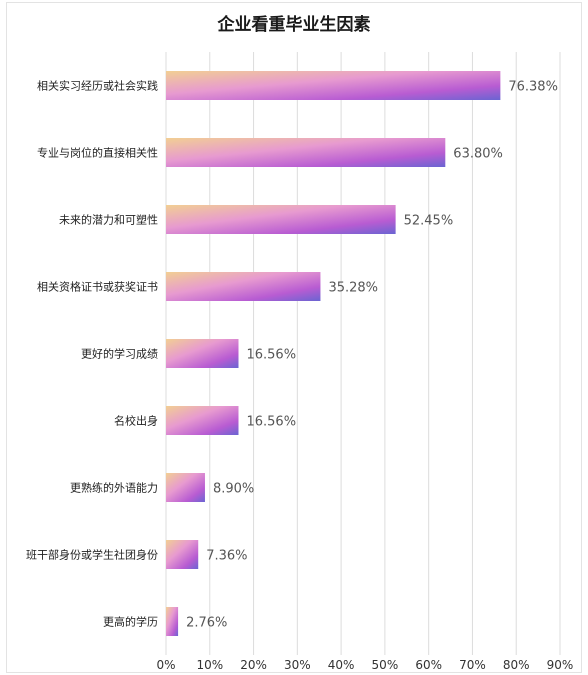  What do you see at coordinates (97, 86) in the screenshot?
I see `category-label: 相关实习经历或社会实践` at bounding box center [97, 86].